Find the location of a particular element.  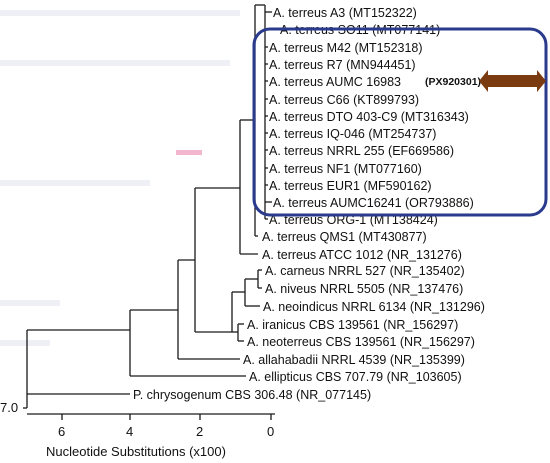

taxon-label: A. terreus ATCC 1012 (NR_131276) is located at coordinates (362, 255).